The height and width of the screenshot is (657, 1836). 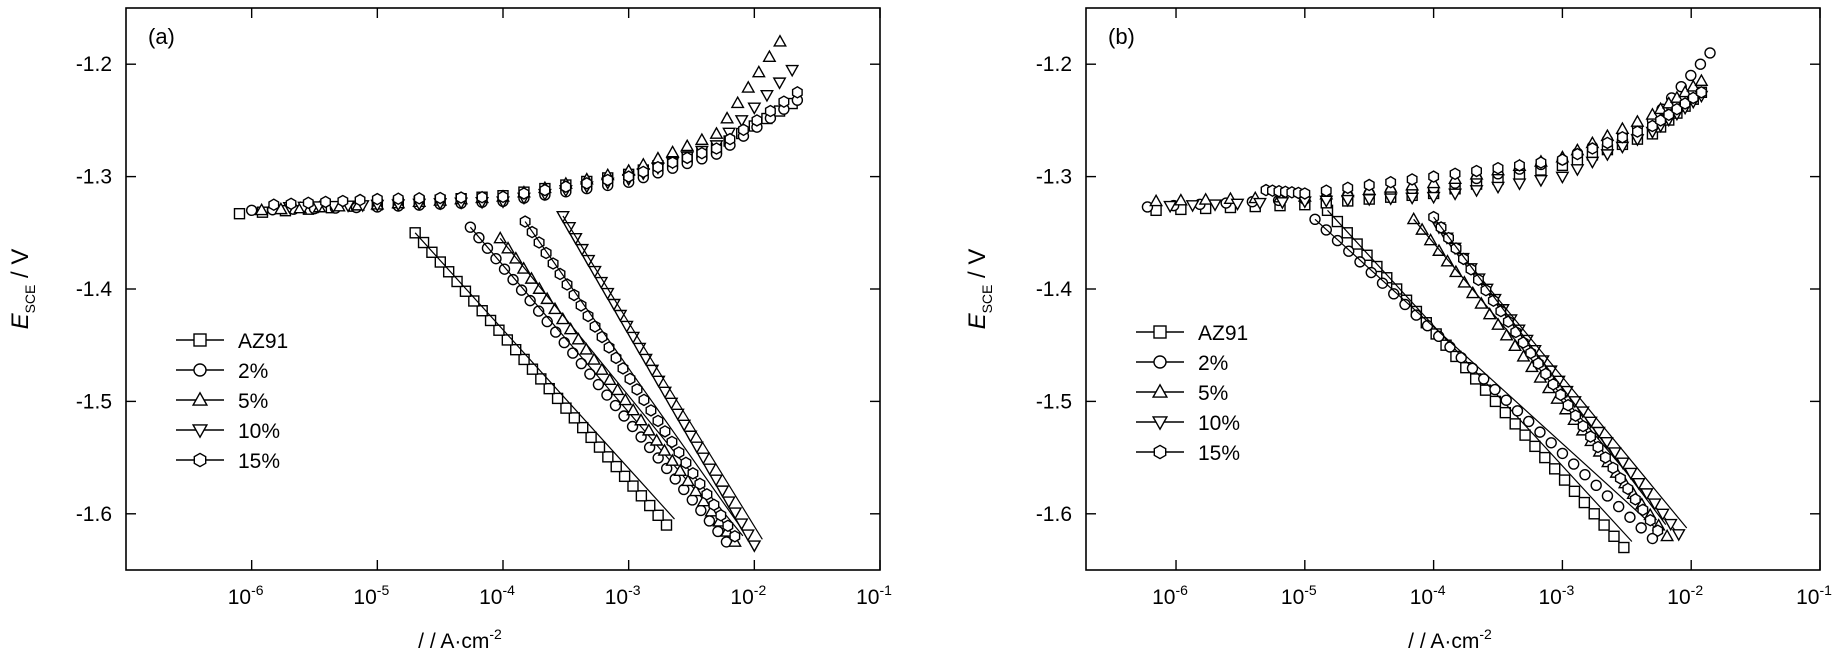 What do you see at coordinates (1685, 595) in the screenshot?
I see `x-tick-label: 10⁻²` at bounding box center [1685, 595].